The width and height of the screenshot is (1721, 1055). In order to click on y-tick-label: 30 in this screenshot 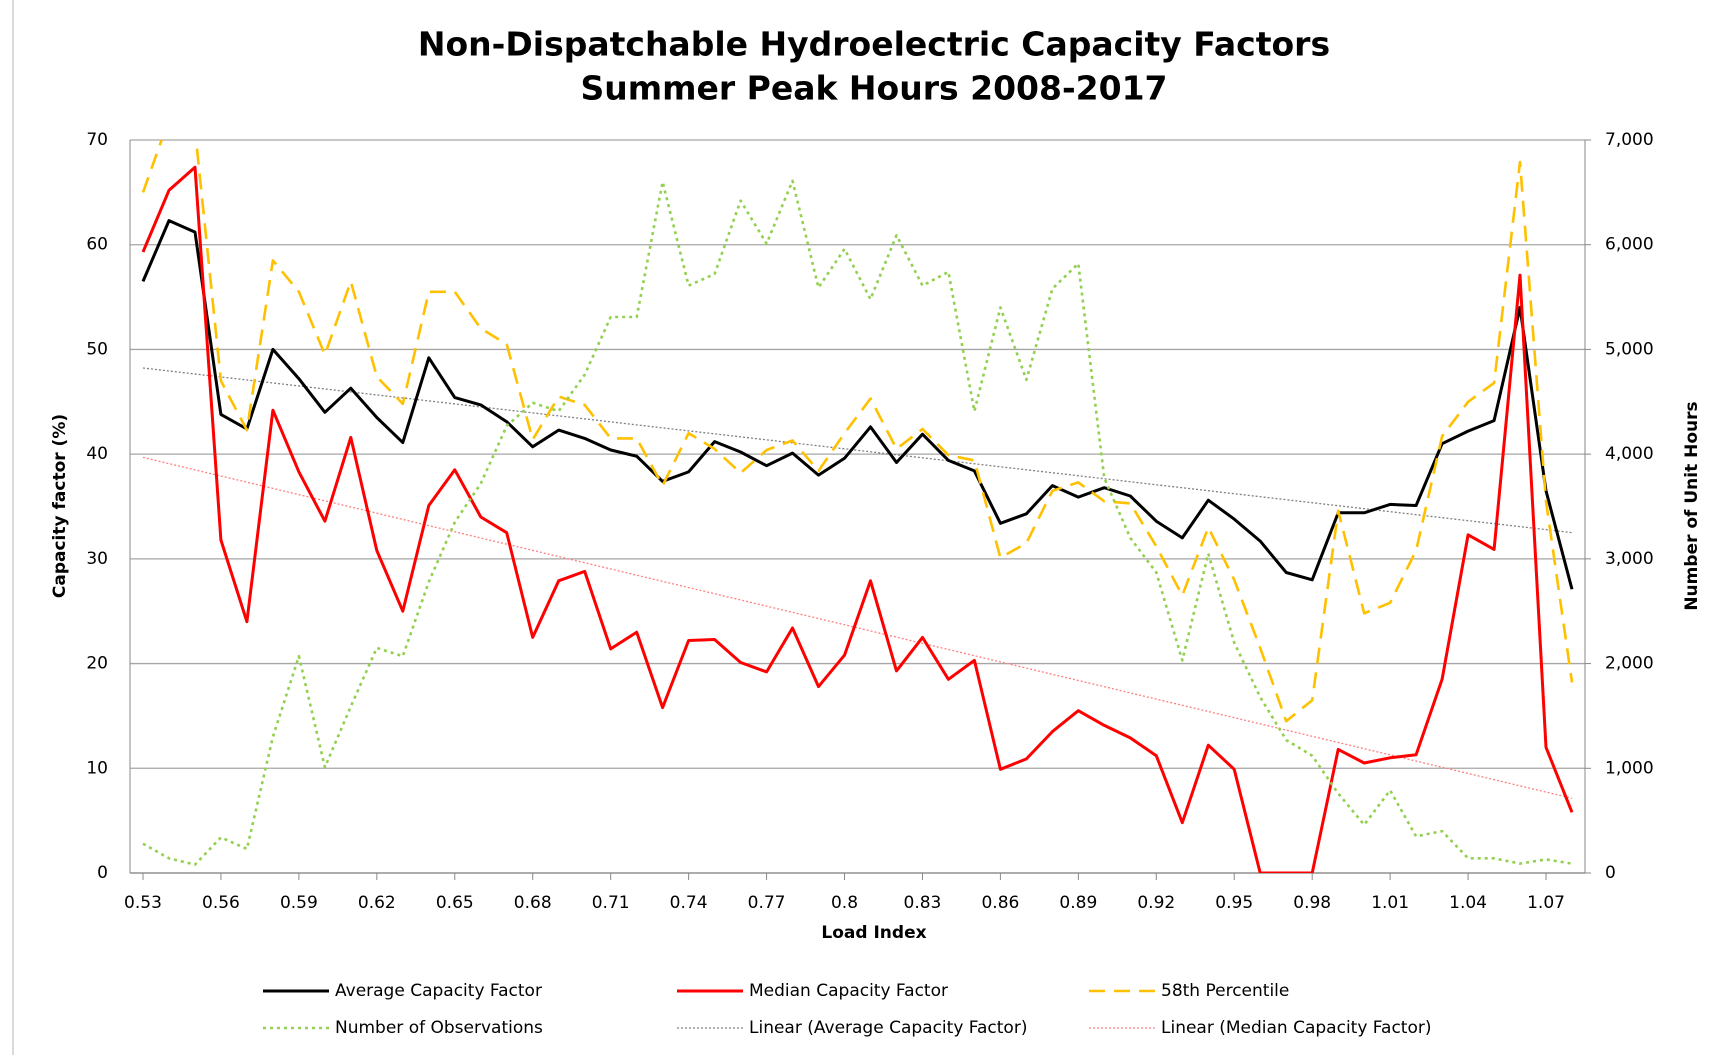, I will do `click(97, 559)`.